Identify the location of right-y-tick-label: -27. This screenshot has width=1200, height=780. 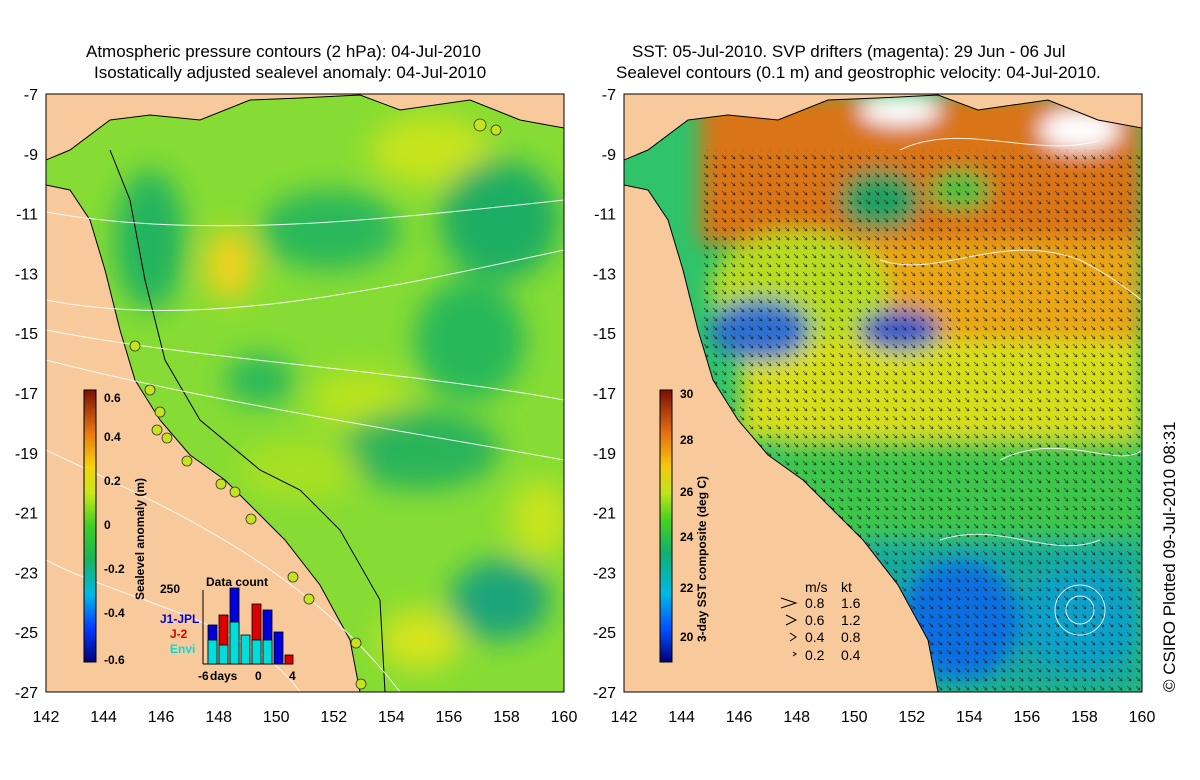
(604, 693).